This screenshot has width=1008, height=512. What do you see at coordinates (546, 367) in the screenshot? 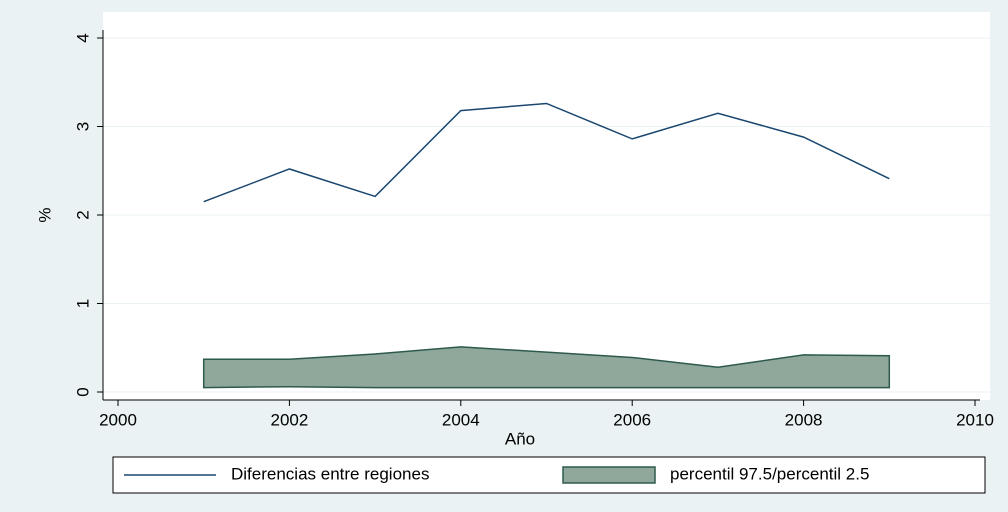
I see `range-area` at bounding box center [546, 367].